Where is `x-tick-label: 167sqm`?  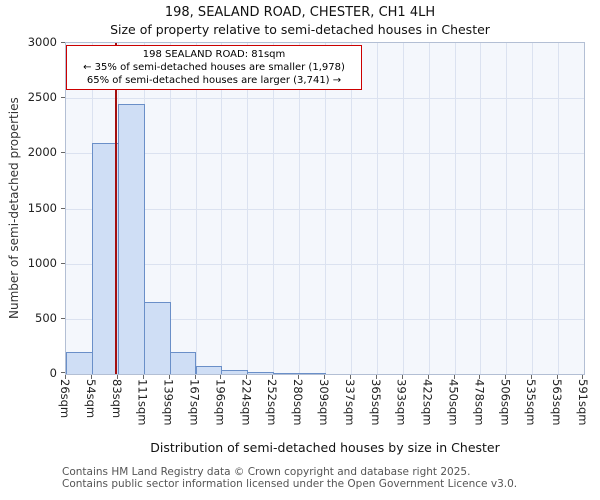 x-tick-label: 167sqm is located at coordinates (194, 402).